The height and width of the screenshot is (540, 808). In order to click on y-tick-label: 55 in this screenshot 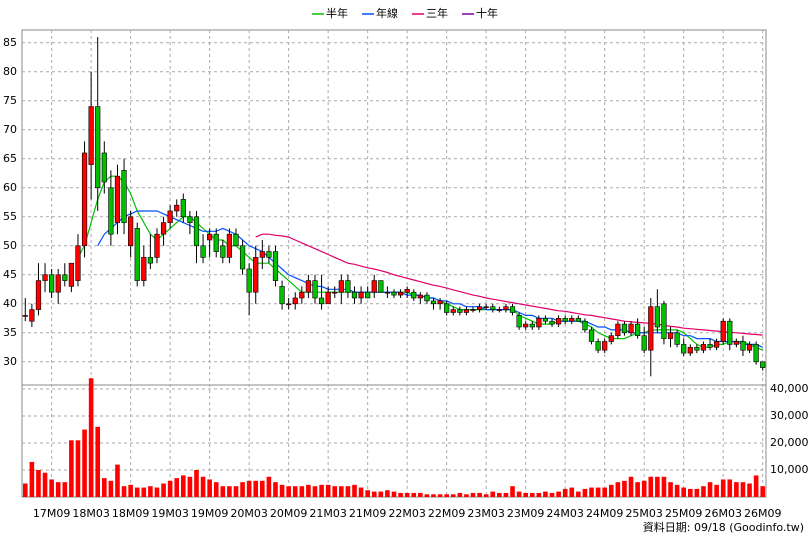, I will do `click(10, 216)`.